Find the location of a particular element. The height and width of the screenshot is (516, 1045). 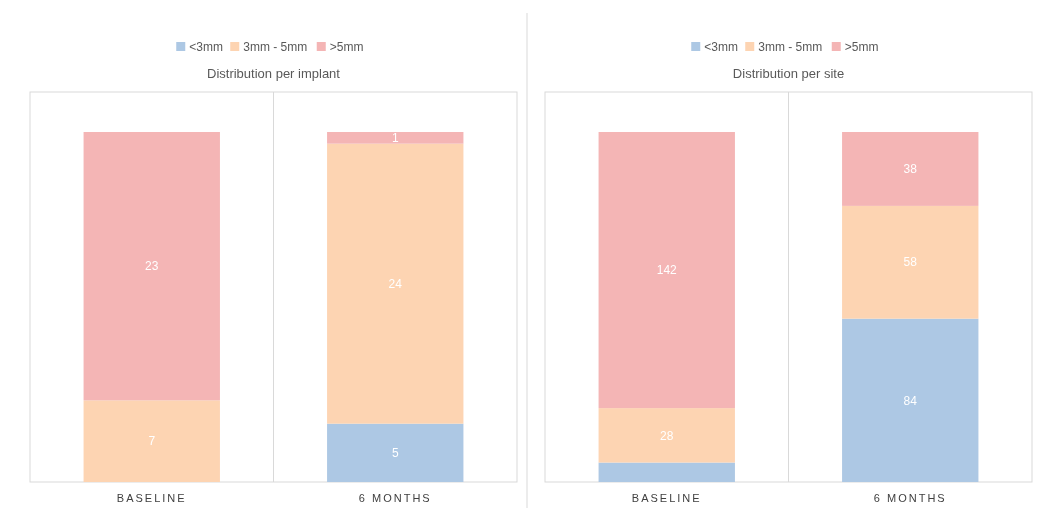

data-label: 5 is located at coordinates (395, 453).